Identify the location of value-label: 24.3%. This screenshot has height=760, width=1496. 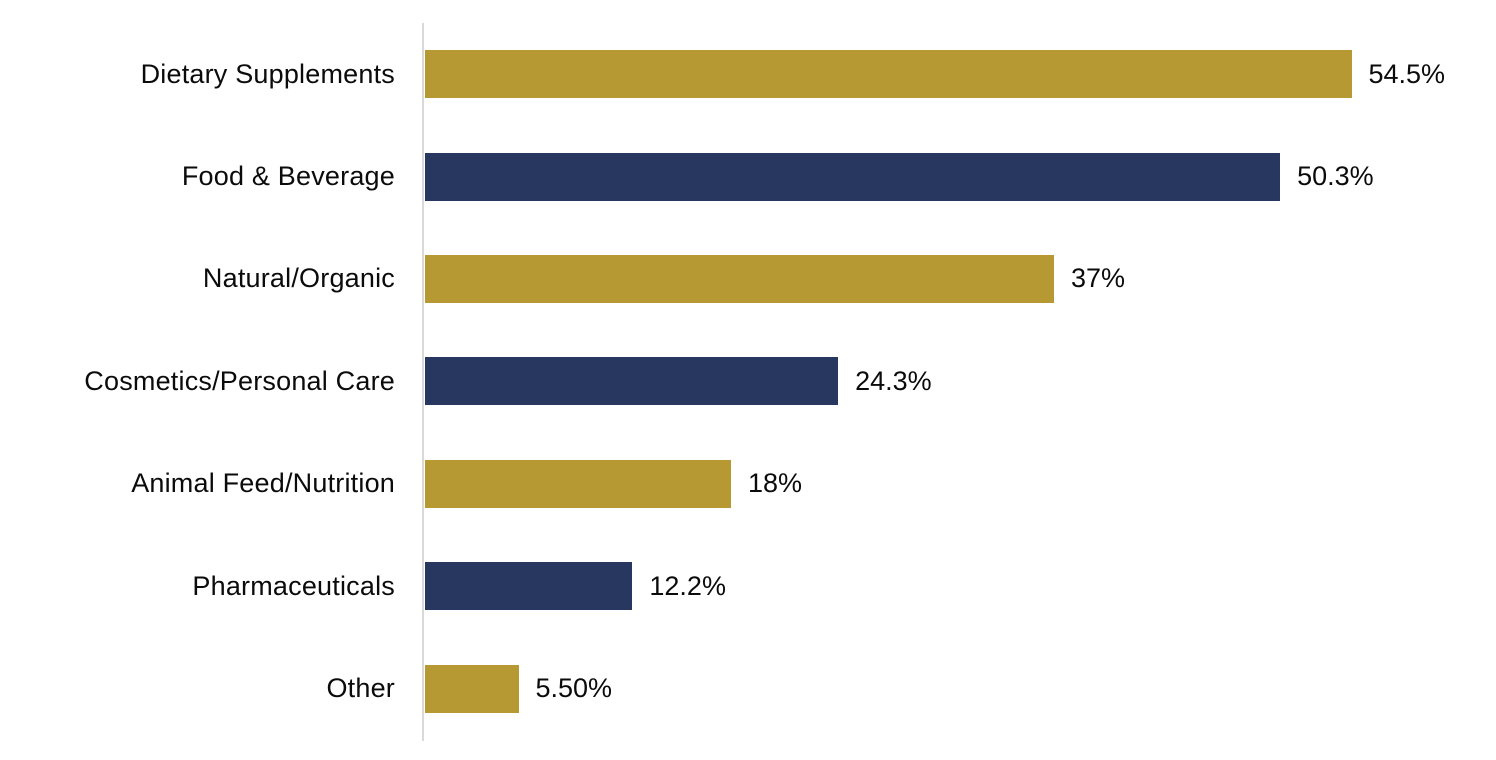
(893, 380).